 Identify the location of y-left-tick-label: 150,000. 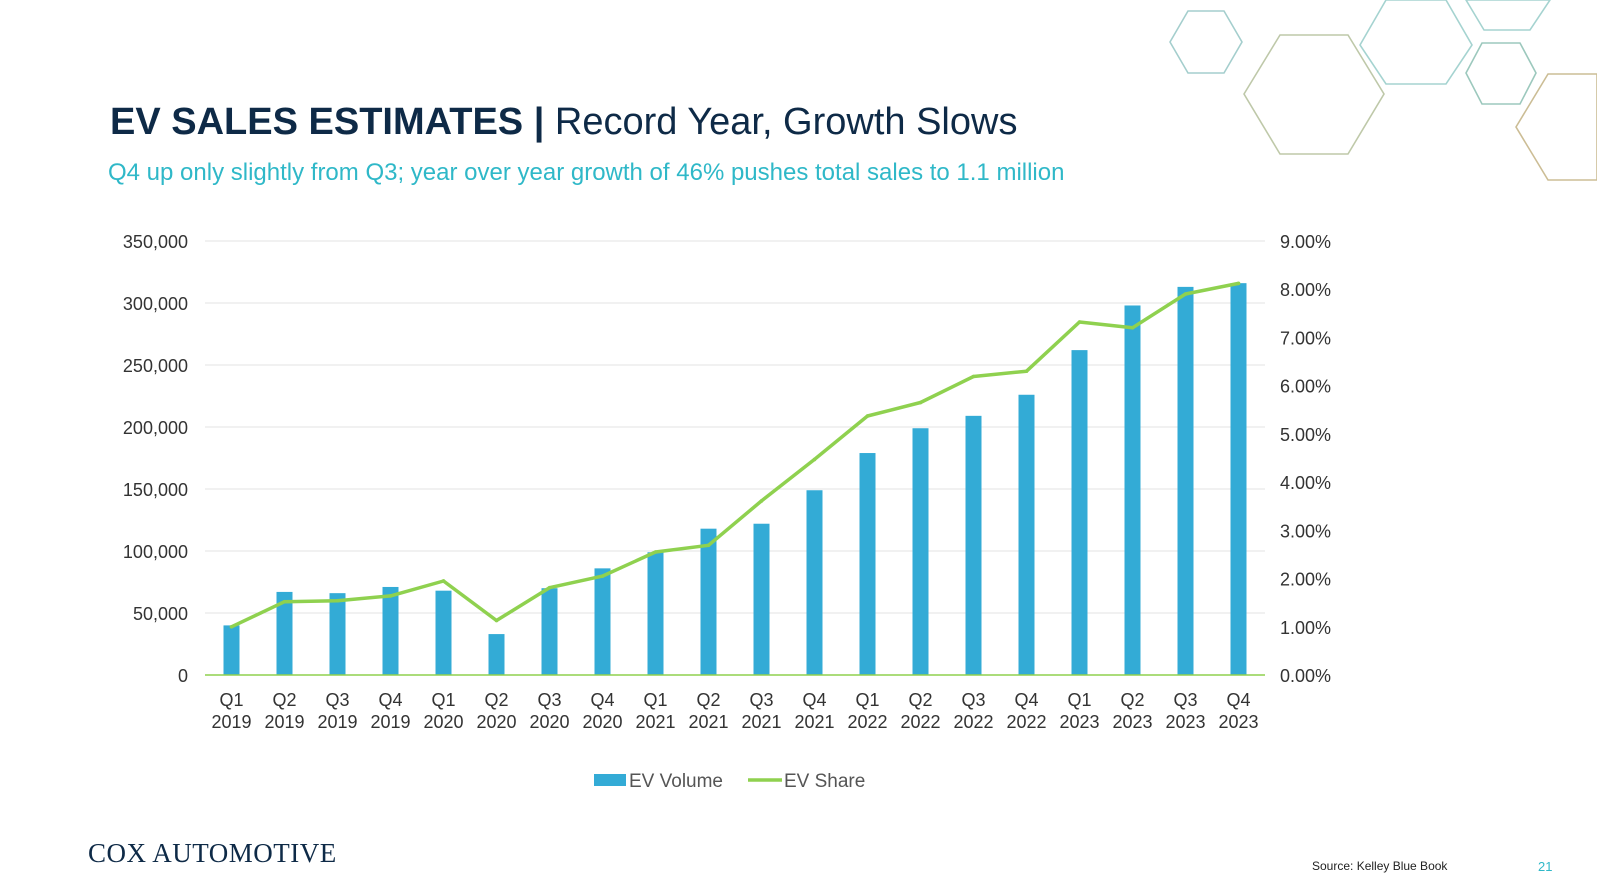
(155, 490).